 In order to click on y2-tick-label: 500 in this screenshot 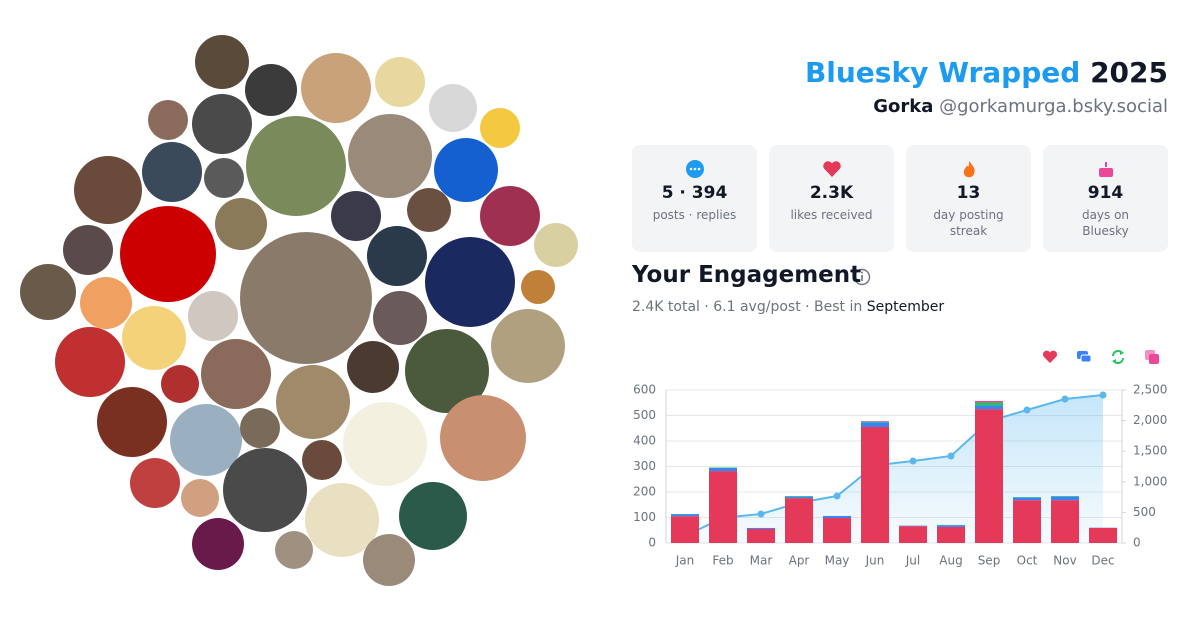, I will do `click(1144, 512)`.